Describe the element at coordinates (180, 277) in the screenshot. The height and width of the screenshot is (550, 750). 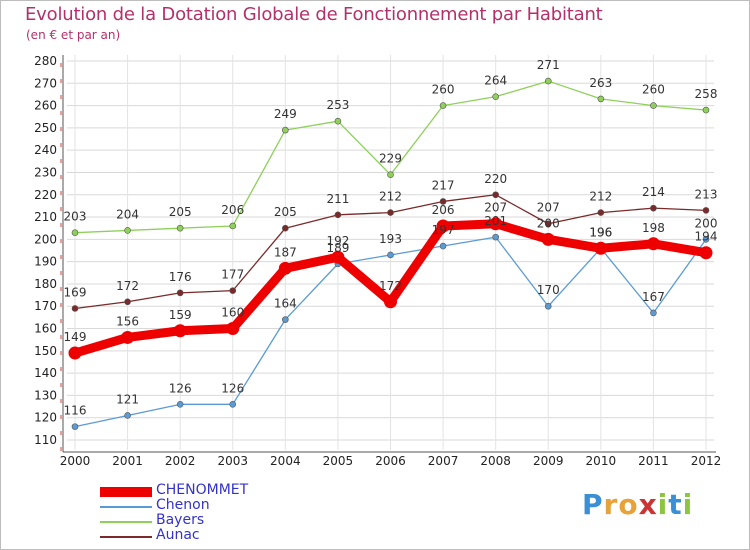
I see `data-label-aunac: 176` at that location.